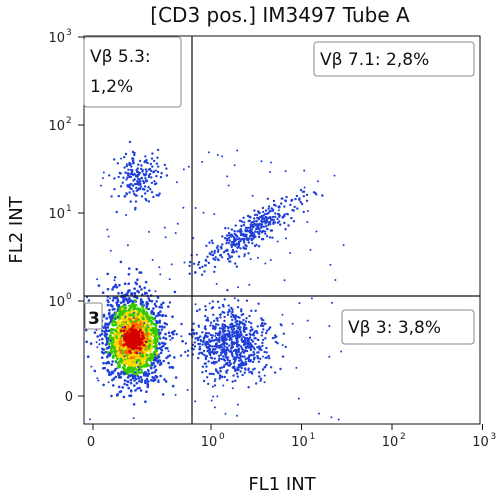  Describe the element at coordinates (120, 57) in the screenshot. I see `quadrant-label-top-left-line1: Vβ 5.3:` at that location.